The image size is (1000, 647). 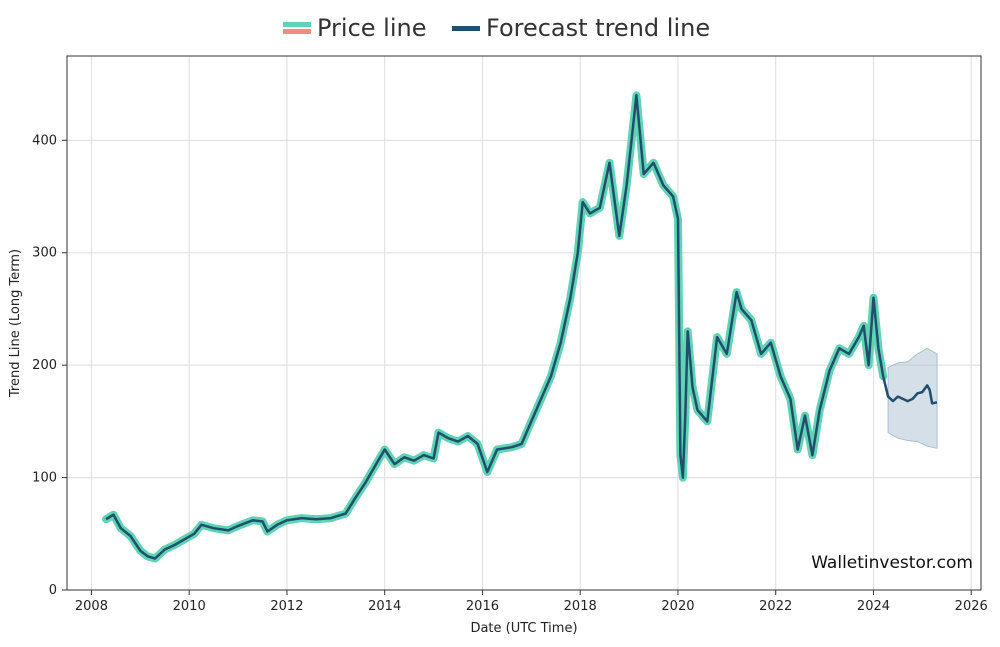 I want to click on legend: Price line Forecast trend line, so click(x=500, y=28).